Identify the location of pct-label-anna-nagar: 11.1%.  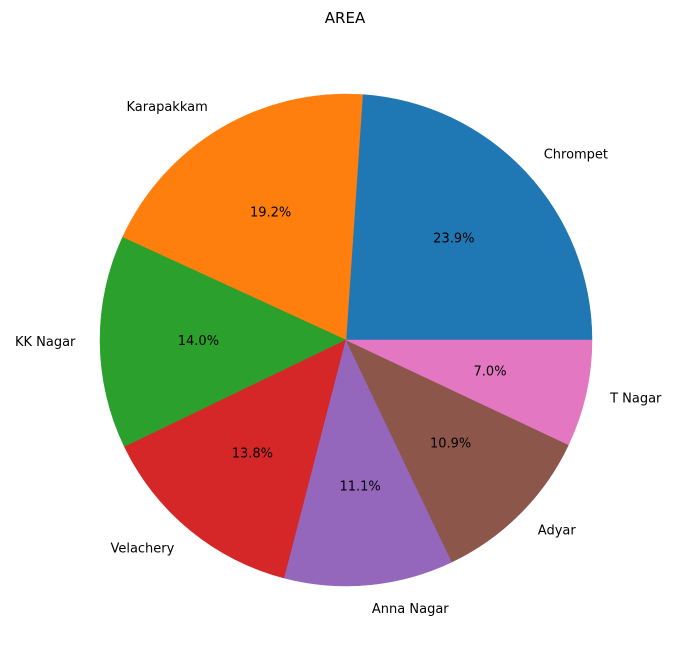
(359, 486).